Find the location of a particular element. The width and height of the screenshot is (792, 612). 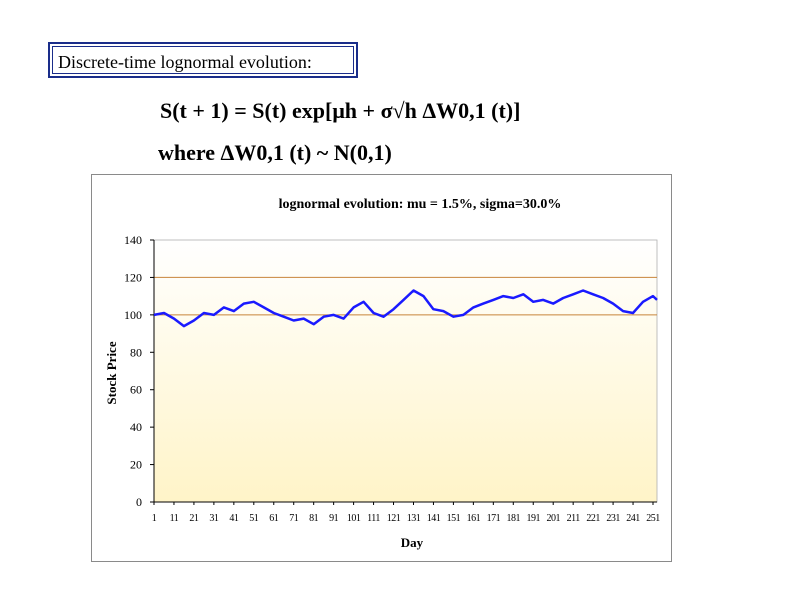

y-tick-label: 100 is located at coordinates (133, 315).